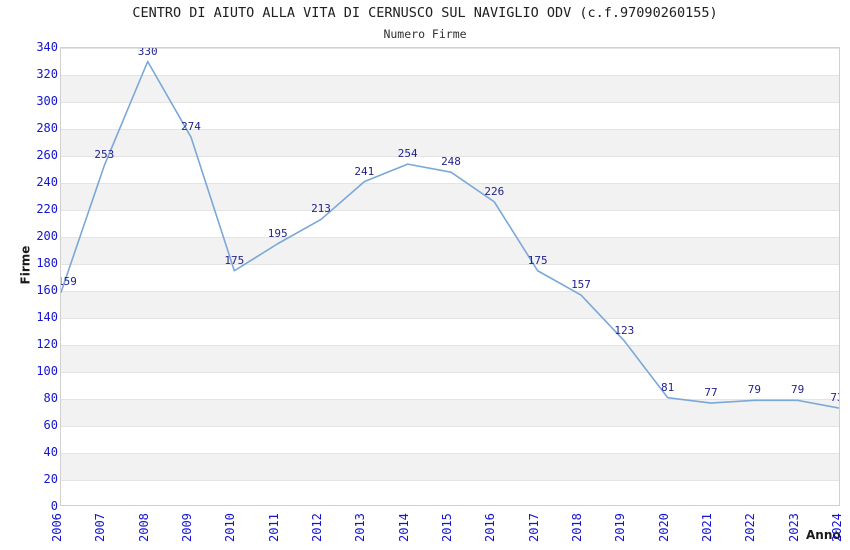  I want to click on x-tick-label: 2010, so click(230, 527).